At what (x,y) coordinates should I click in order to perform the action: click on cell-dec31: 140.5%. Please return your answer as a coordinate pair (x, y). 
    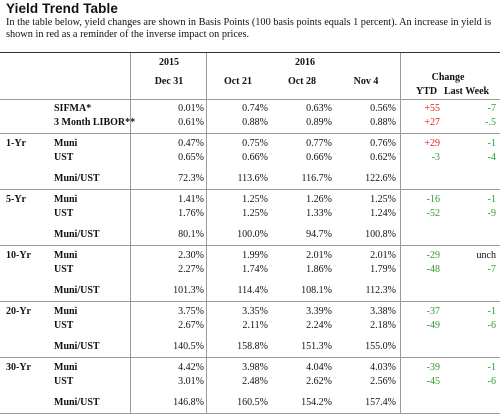
    Looking at the image, I should click on (188, 346).